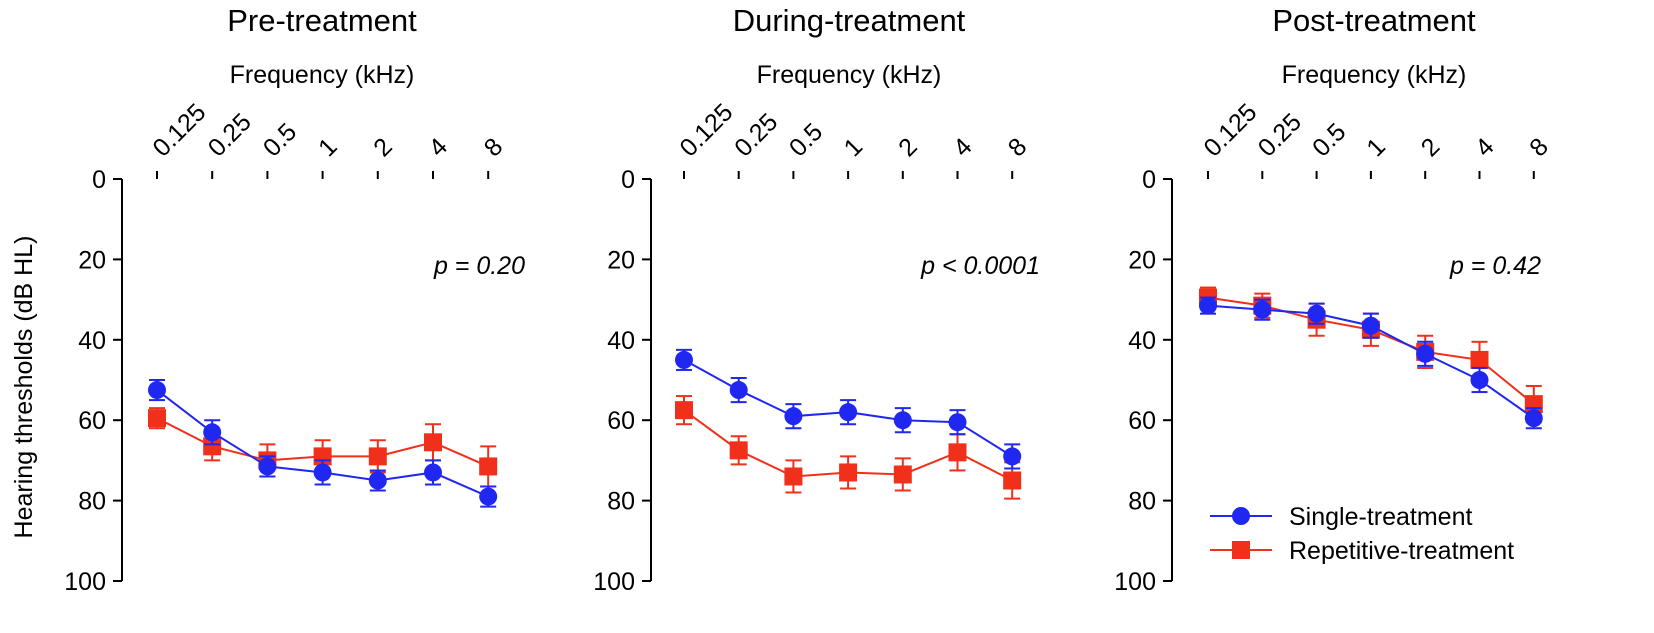 The height and width of the screenshot is (633, 1654). What do you see at coordinates (1401, 551) in the screenshot?
I see `legend-label: Repetitive-treatment` at bounding box center [1401, 551].